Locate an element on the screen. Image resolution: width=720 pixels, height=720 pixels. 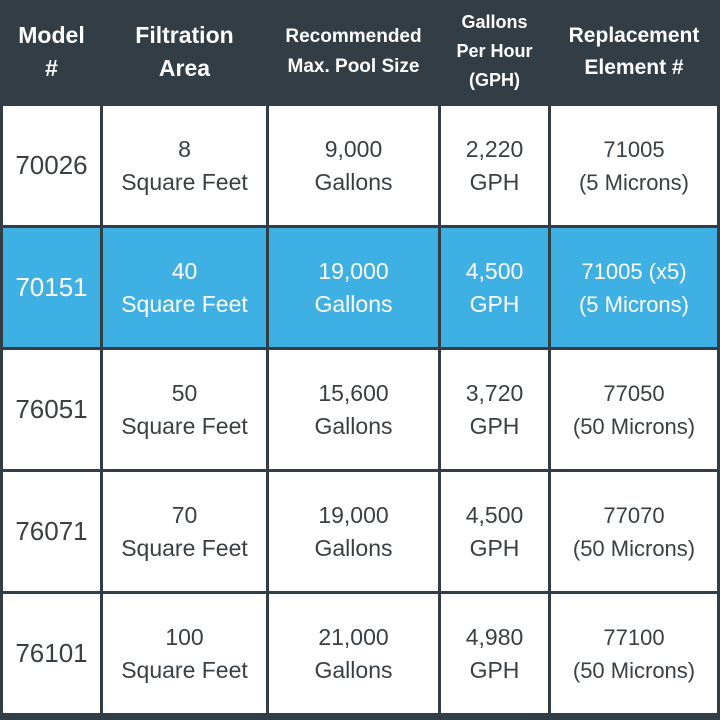
cell-area: 8 Square Feet is located at coordinates (186, 167).